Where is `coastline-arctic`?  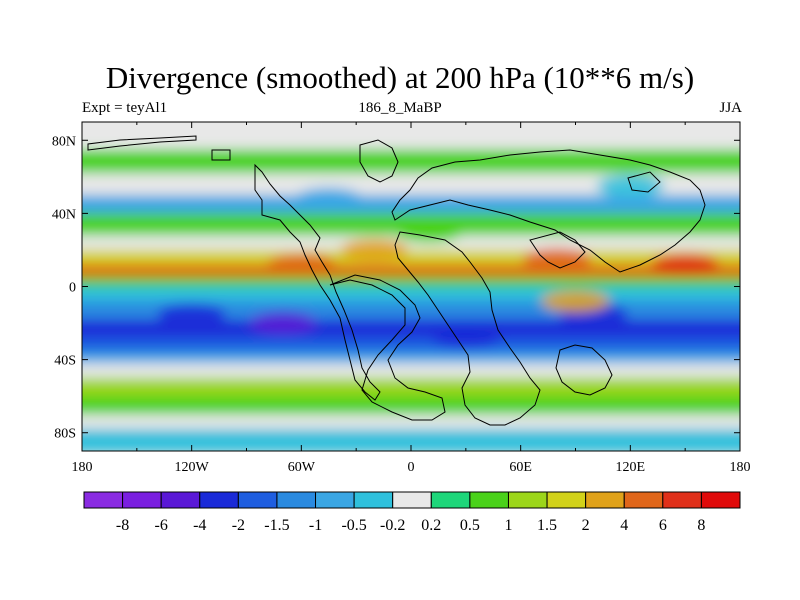 coastline-arctic is located at coordinates (142, 143).